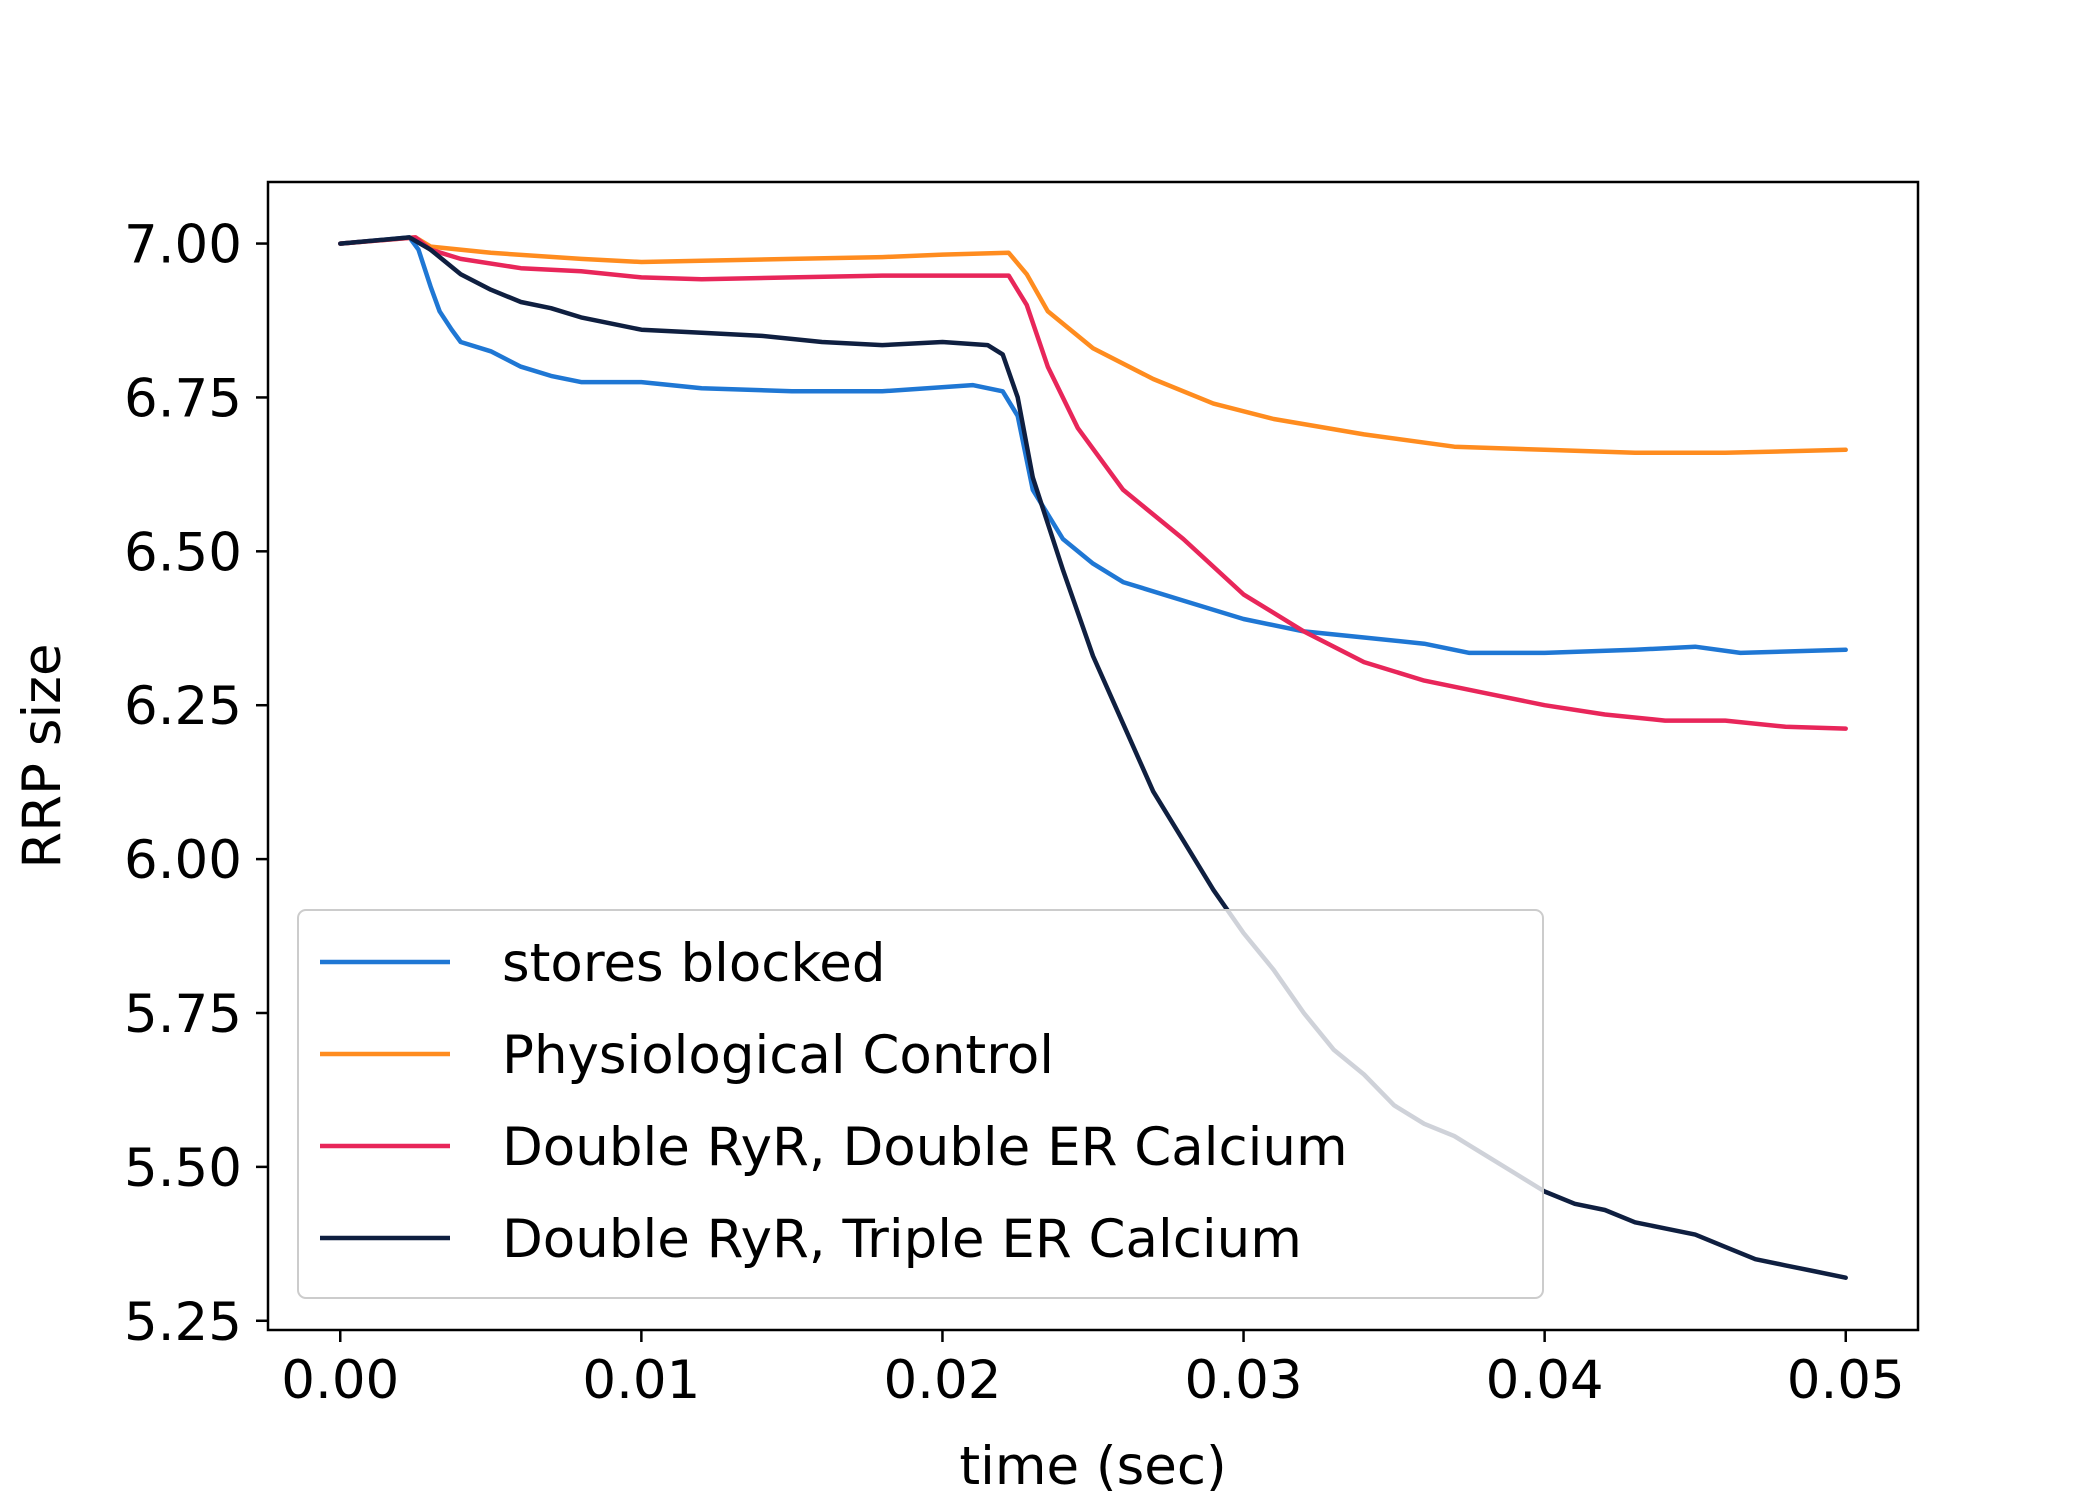  I want to click on y-tick-label: 6.25, so click(183, 706).